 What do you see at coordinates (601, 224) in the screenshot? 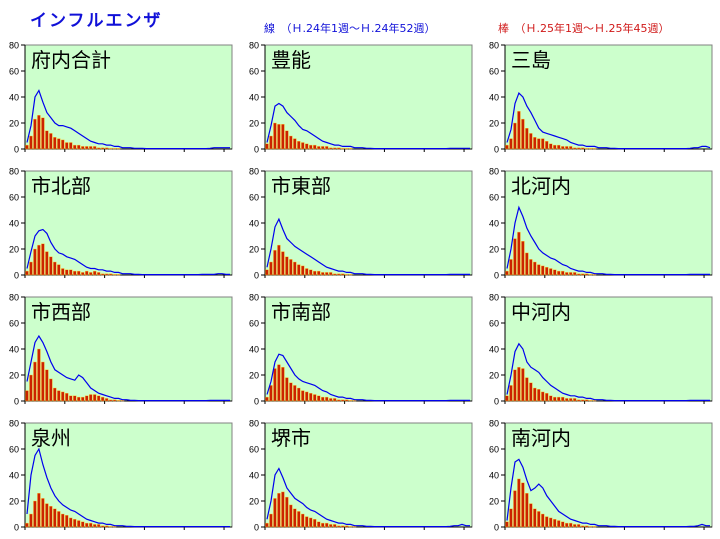
I see `chart-panel: 0 20 40 60 80 北河内` at bounding box center [601, 224].